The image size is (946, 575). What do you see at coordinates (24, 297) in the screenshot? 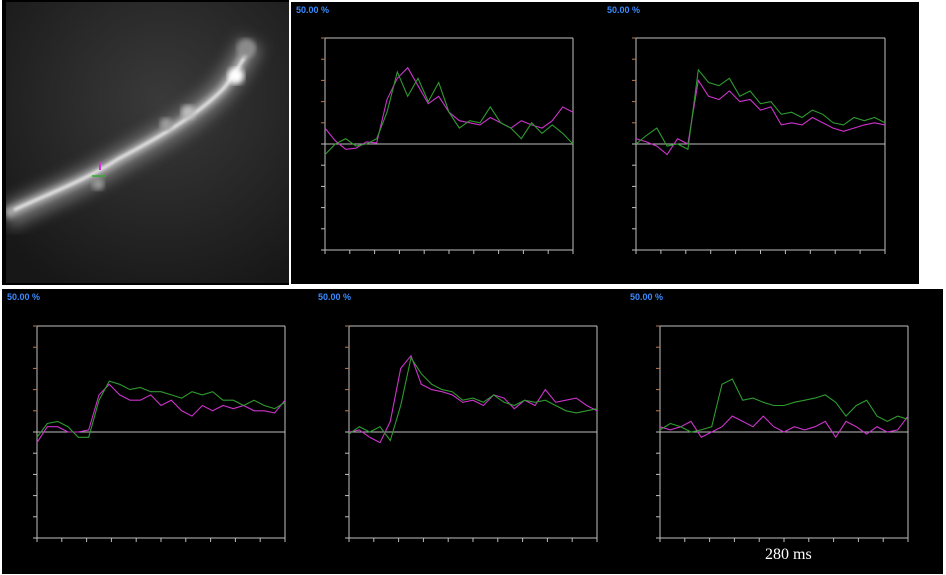
I see `scale-label-3: 50.00 %` at bounding box center [24, 297].